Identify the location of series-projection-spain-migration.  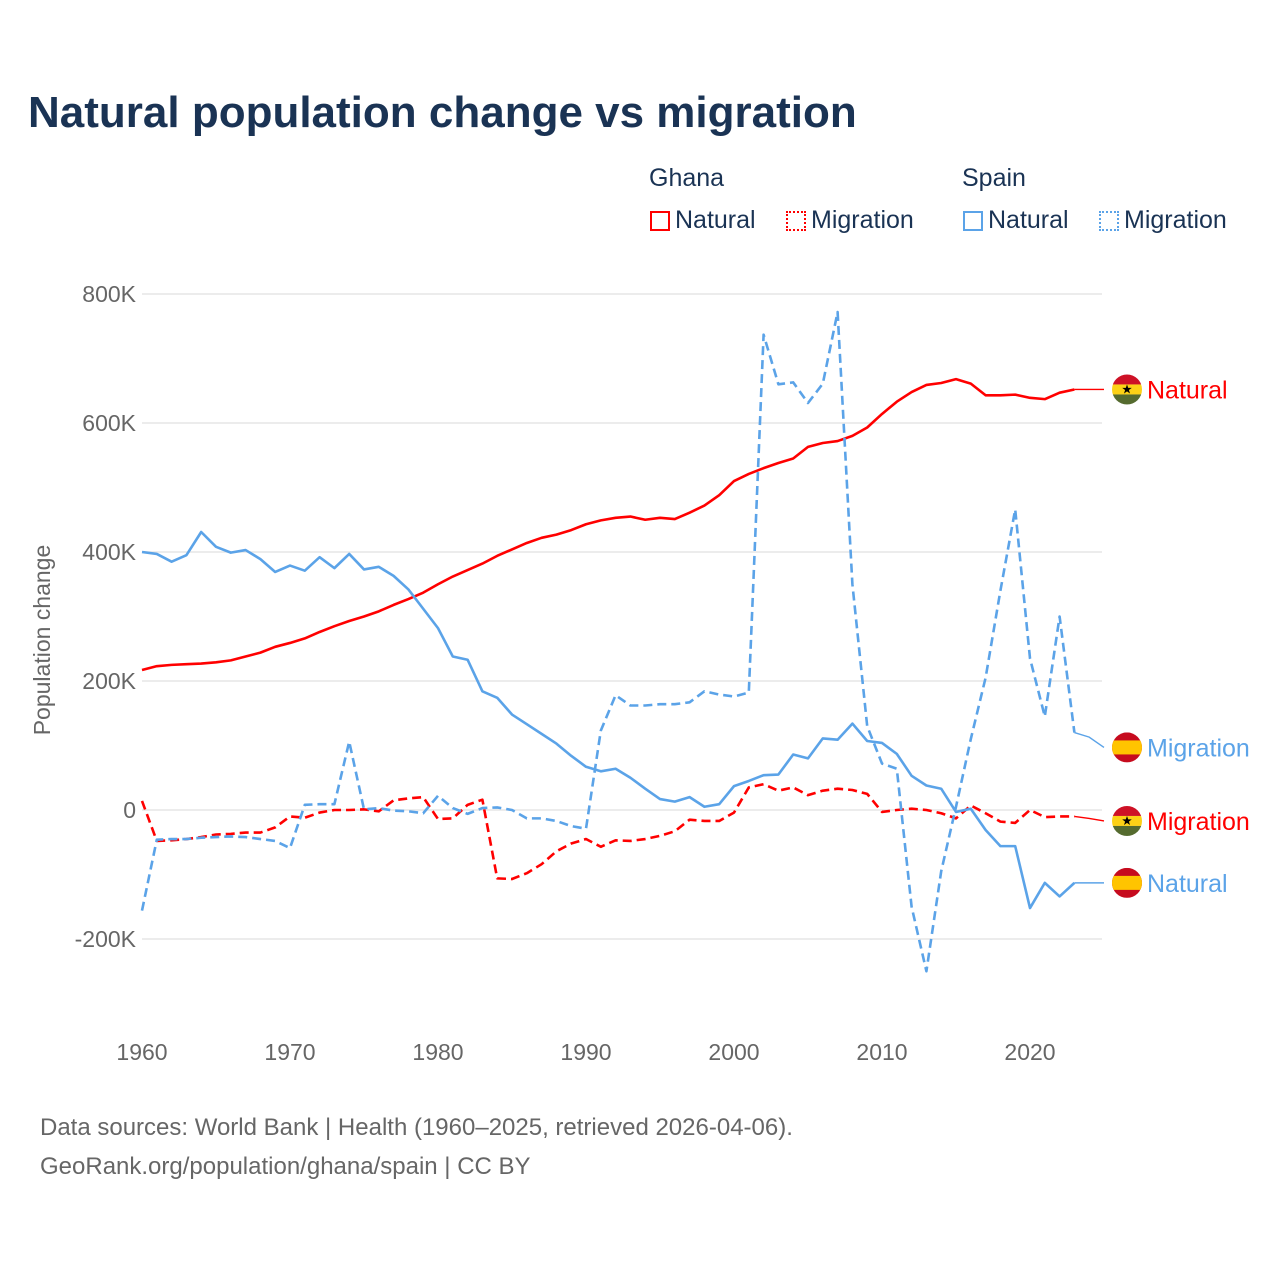
(1089, 740).